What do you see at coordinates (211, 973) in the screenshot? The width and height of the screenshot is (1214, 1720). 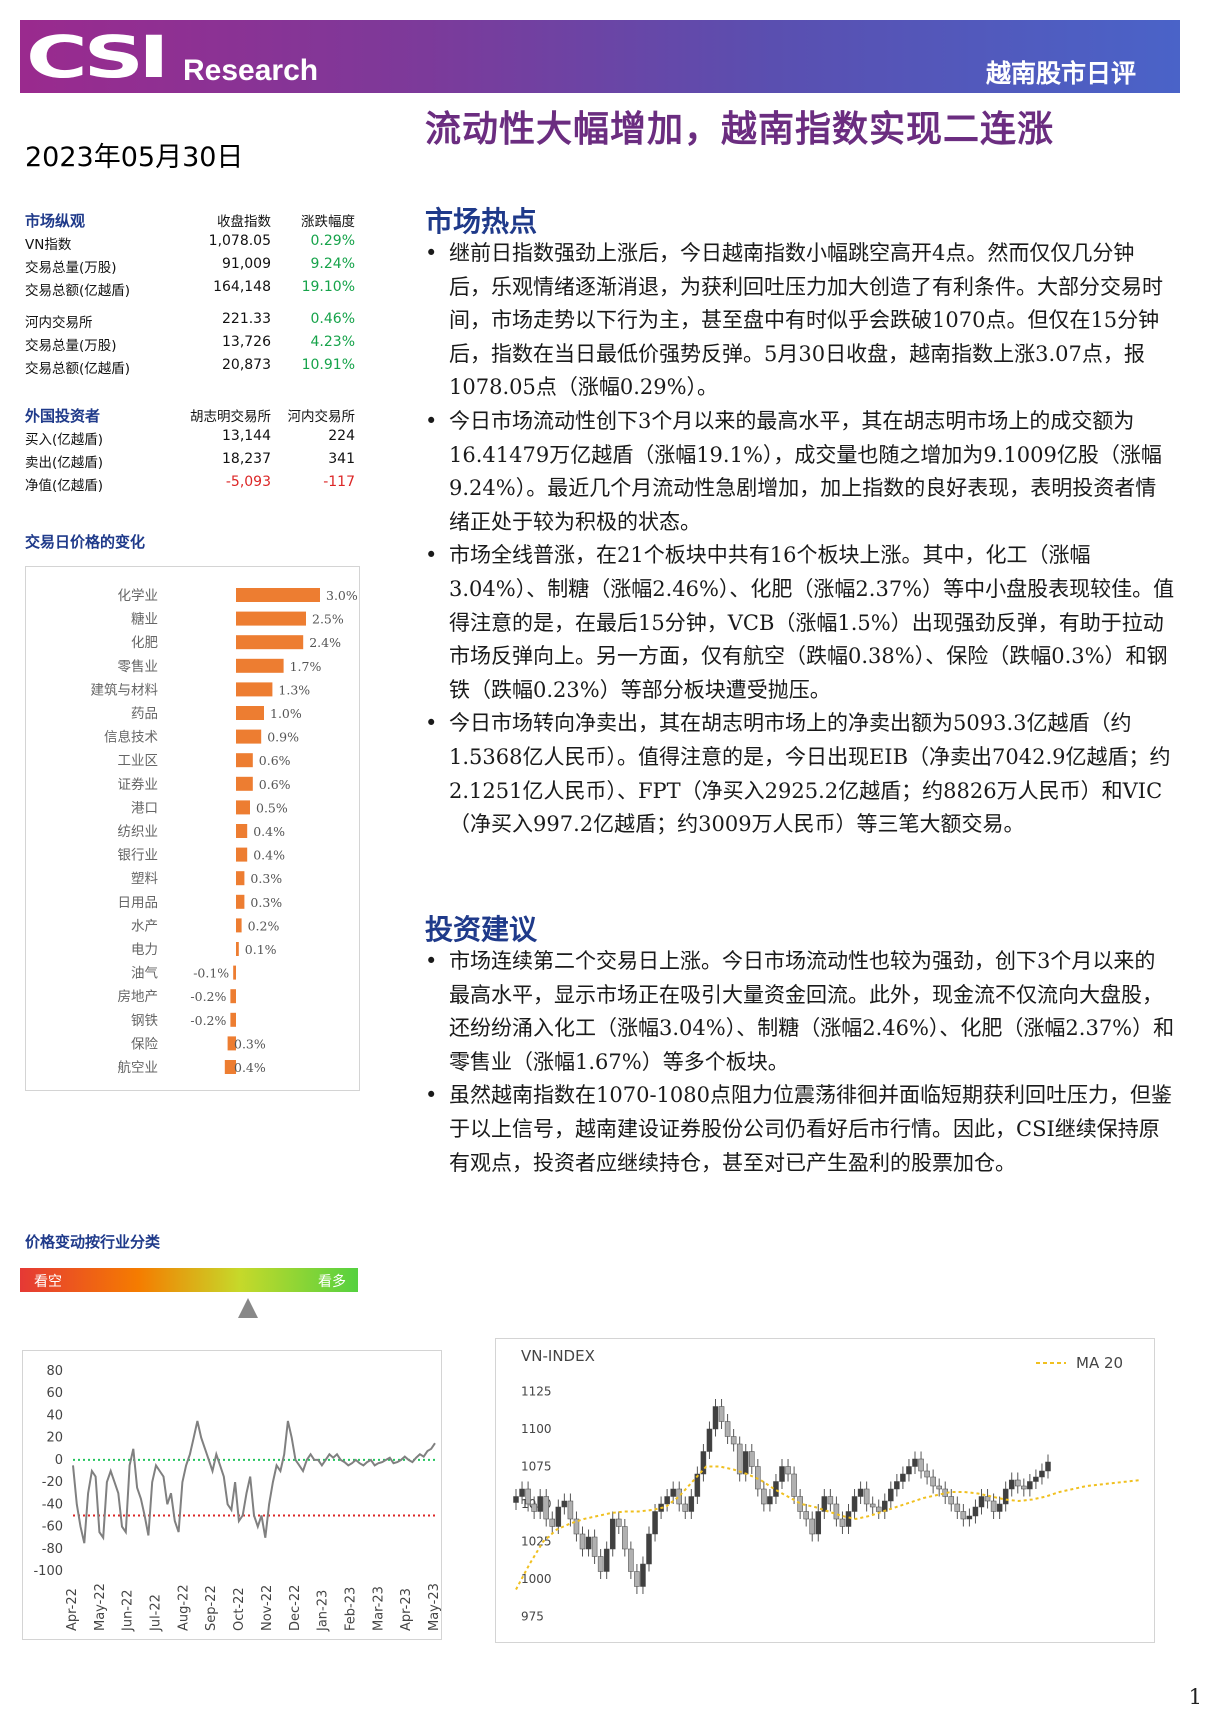 I see `sector-value-label: -0.1%` at bounding box center [211, 973].